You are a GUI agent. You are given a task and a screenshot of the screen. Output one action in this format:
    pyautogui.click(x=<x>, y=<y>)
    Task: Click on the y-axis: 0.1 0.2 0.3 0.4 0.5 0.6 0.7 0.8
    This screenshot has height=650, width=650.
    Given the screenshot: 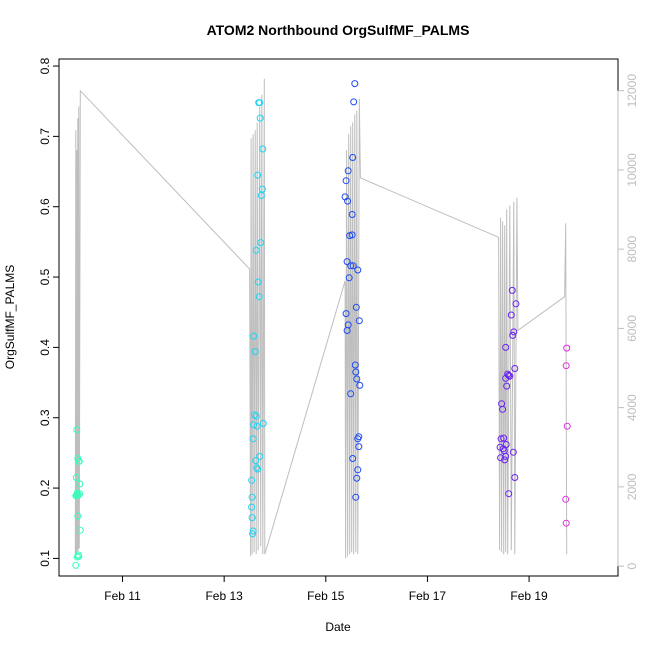 What is the action you would take?
    pyautogui.click(x=49, y=312)
    